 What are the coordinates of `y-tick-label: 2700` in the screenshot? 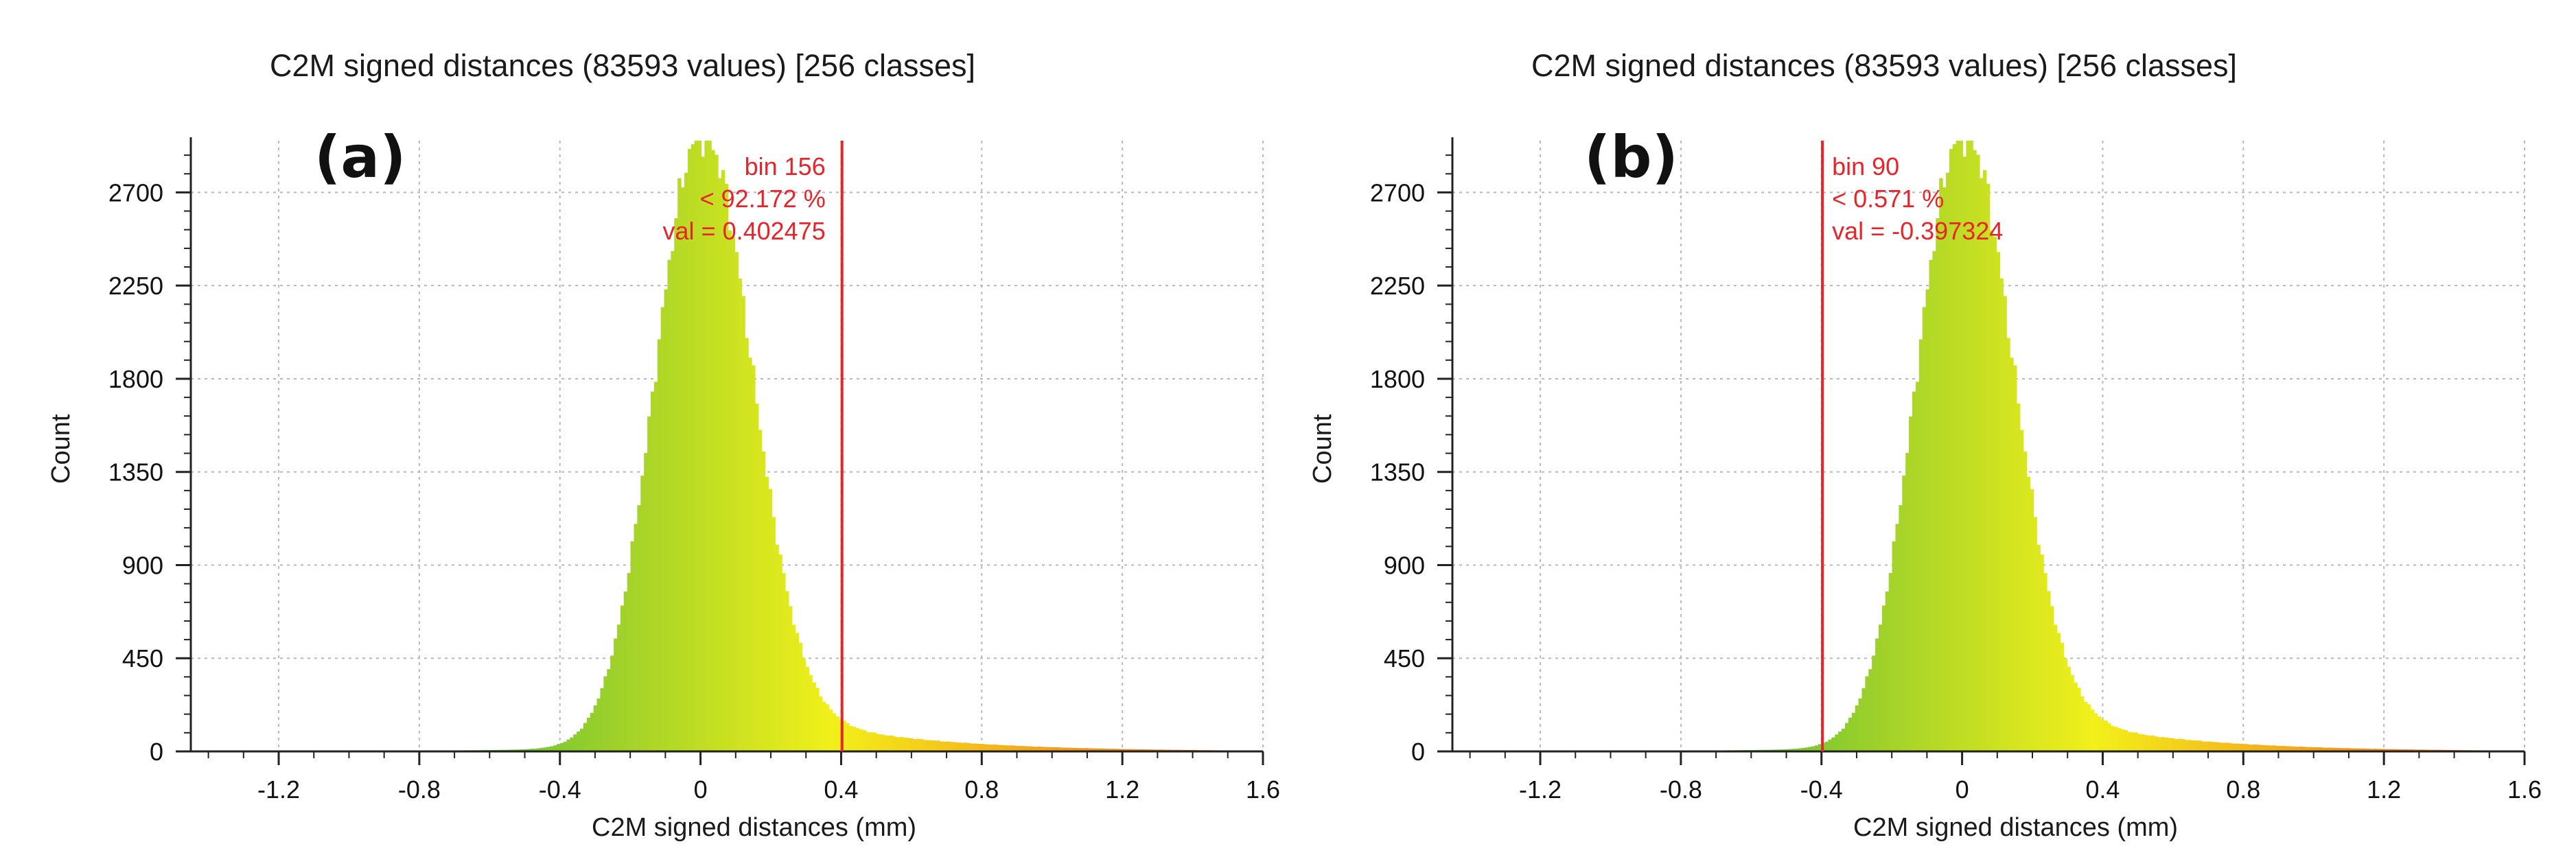 It's located at (1397, 192).